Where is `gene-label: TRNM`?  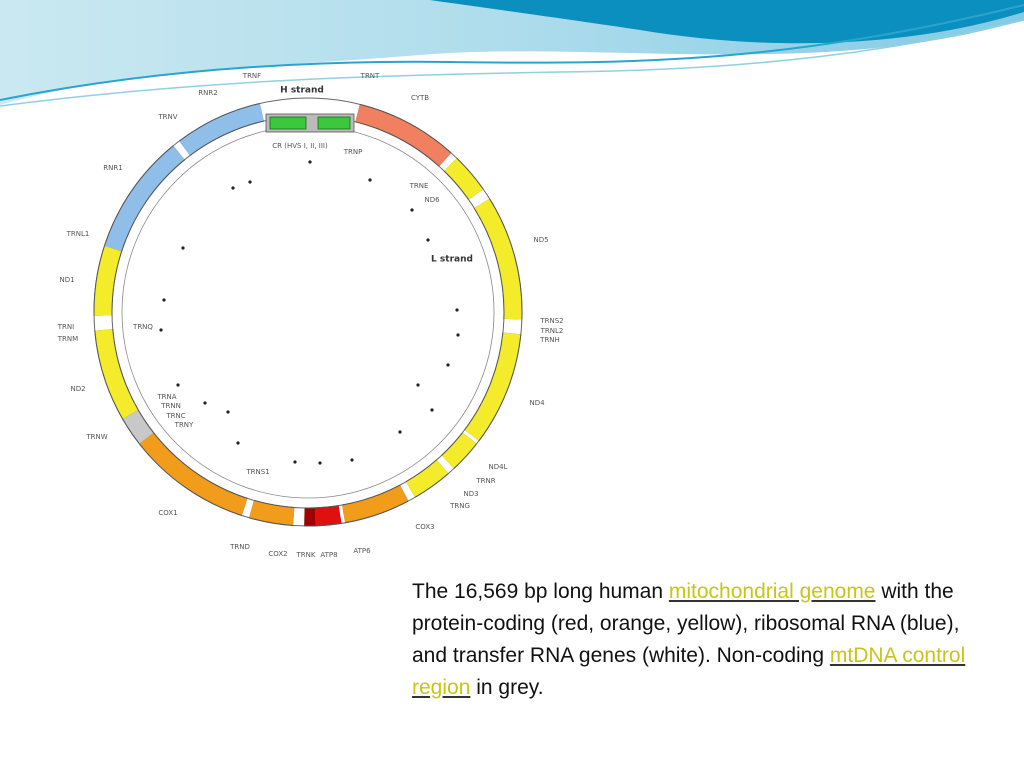 gene-label: TRNM is located at coordinates (67, 339).